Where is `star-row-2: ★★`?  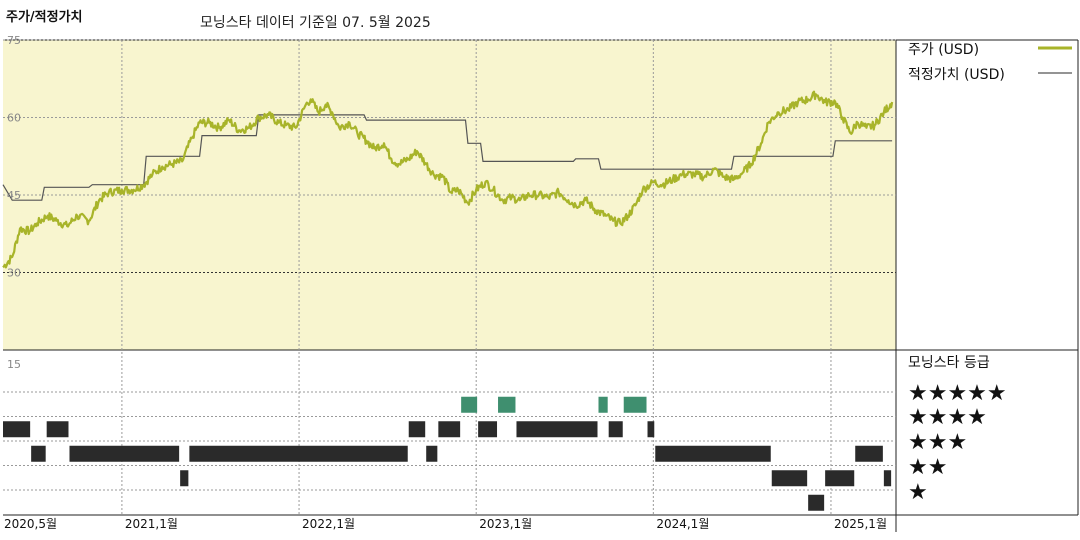
star-row-2: ★★ is located at coordinates (927, 467).